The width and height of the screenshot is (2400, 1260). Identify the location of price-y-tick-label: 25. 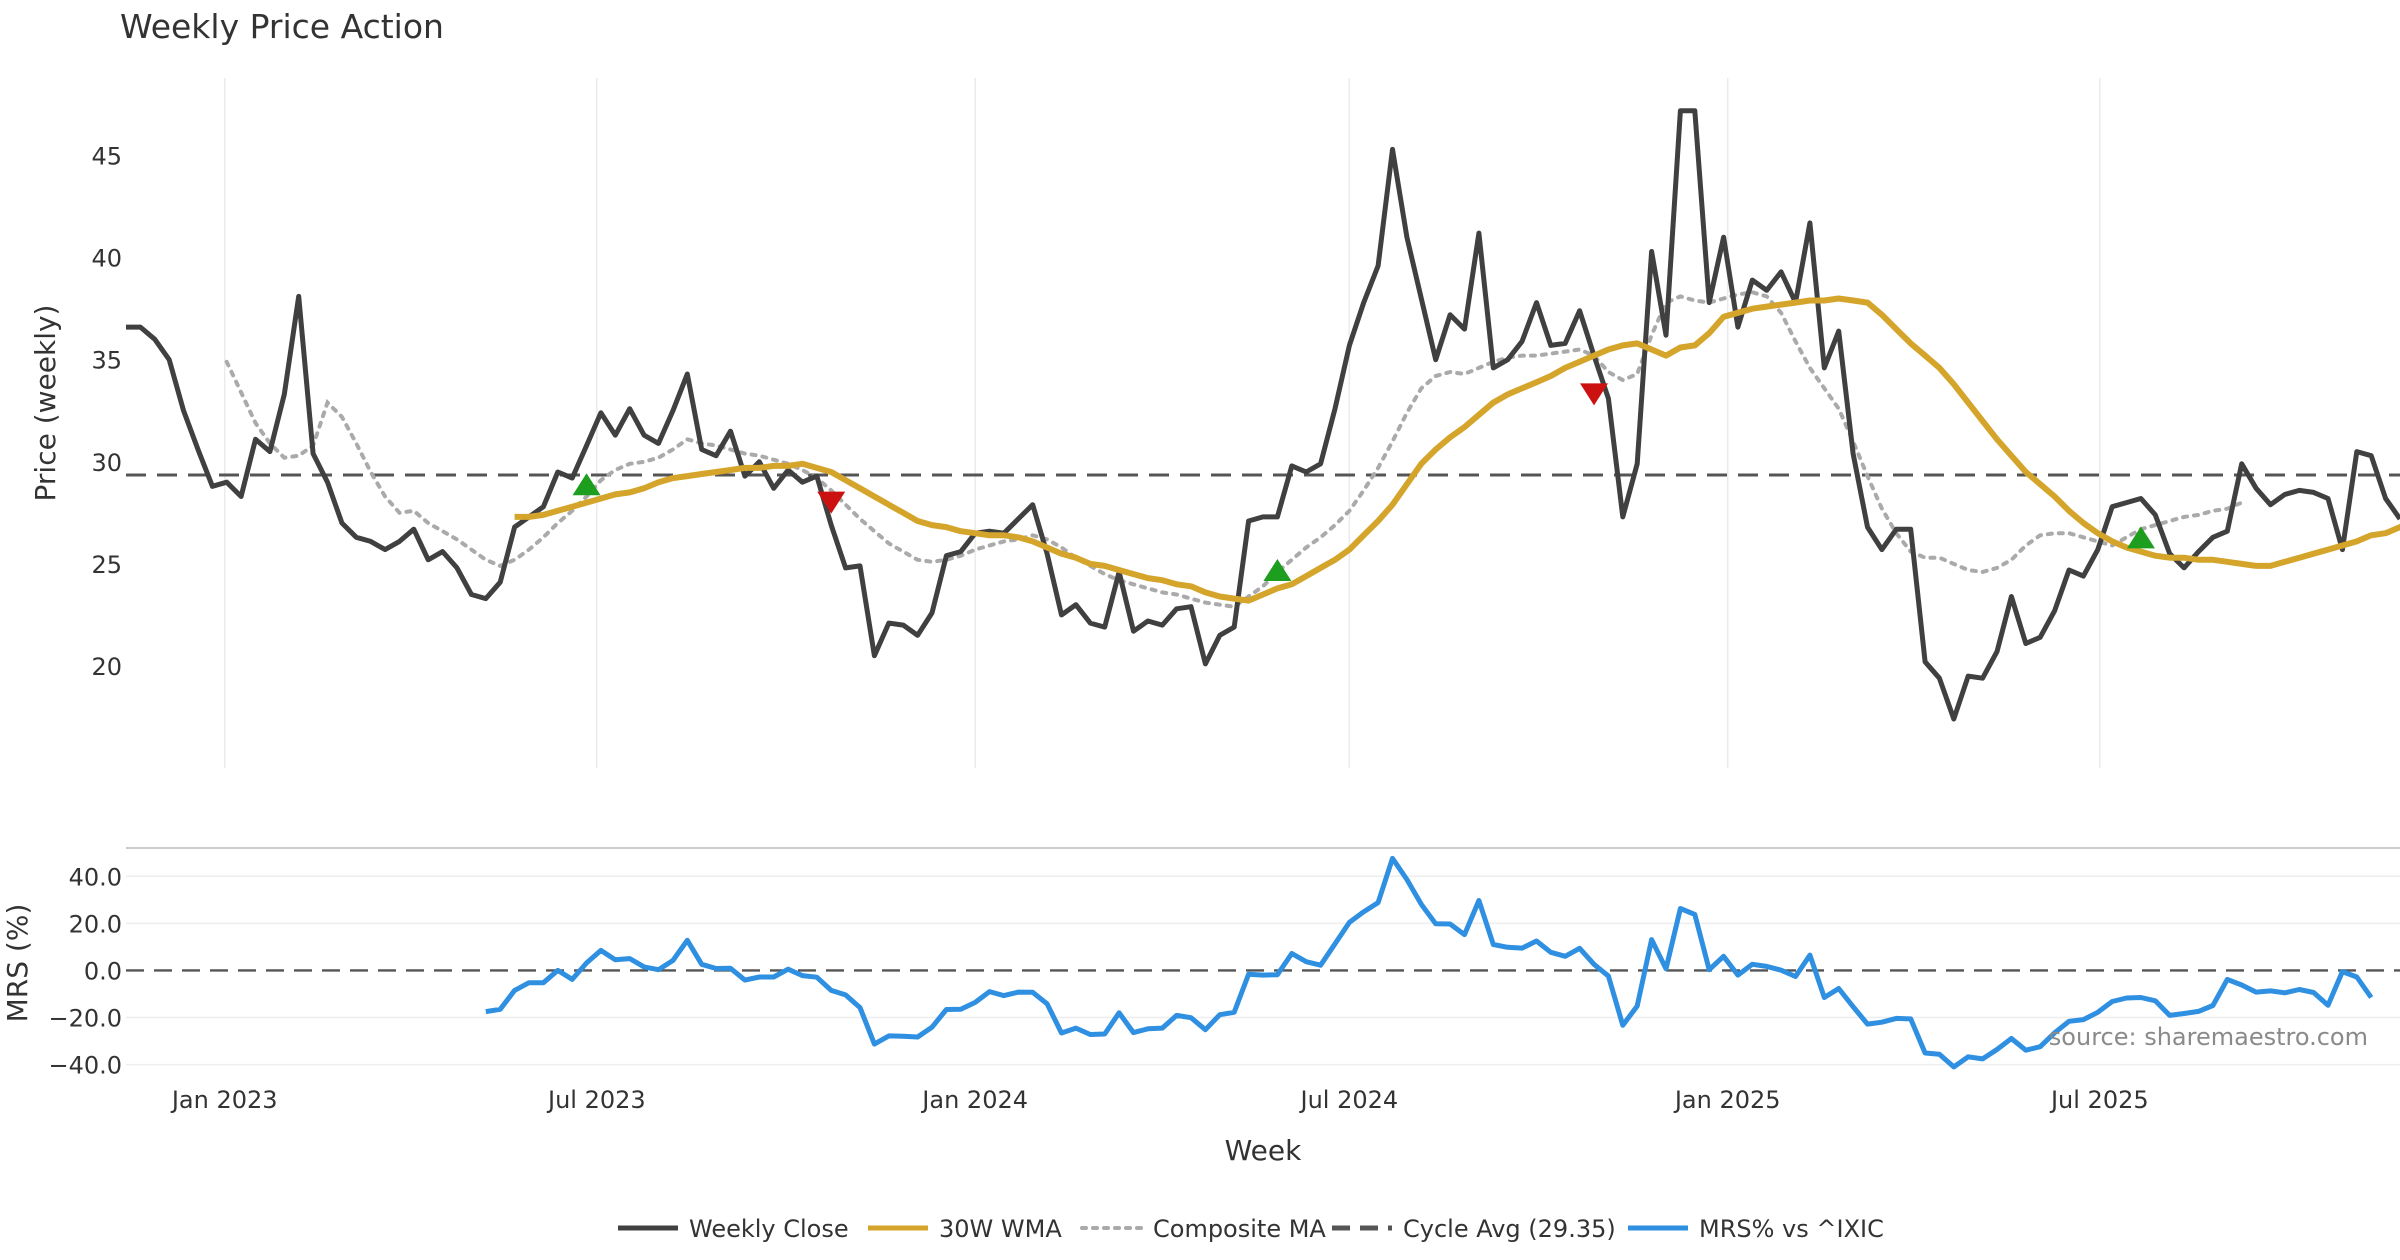
(106, 565).